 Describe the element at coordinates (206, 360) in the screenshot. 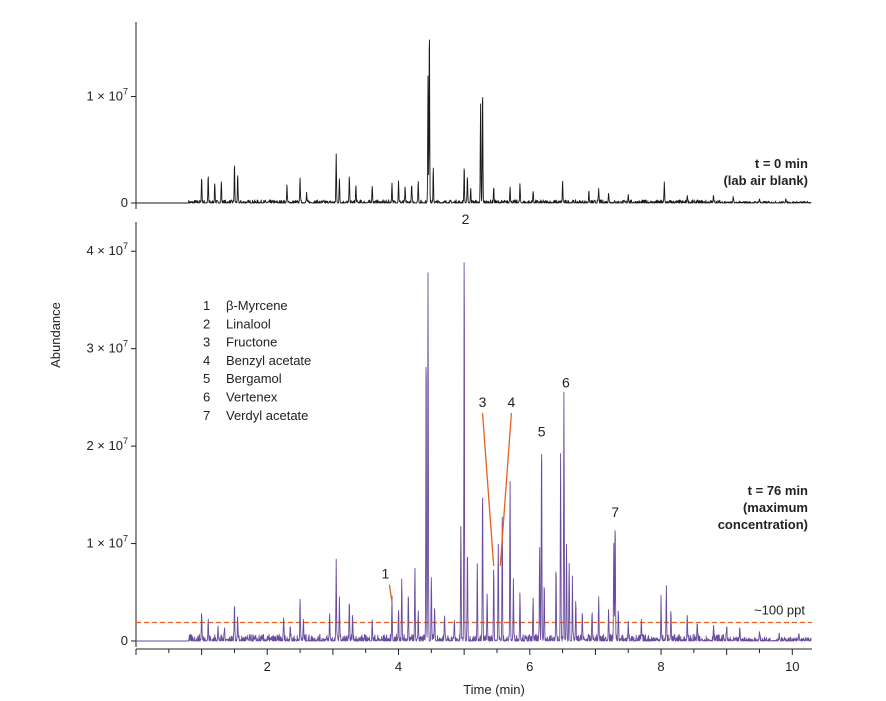

I see `legend-number: 4` at that location.